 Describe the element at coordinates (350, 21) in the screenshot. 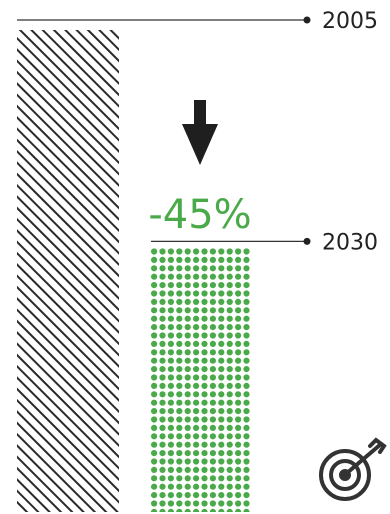

I see `tick-label-2005: 2005` at that location.